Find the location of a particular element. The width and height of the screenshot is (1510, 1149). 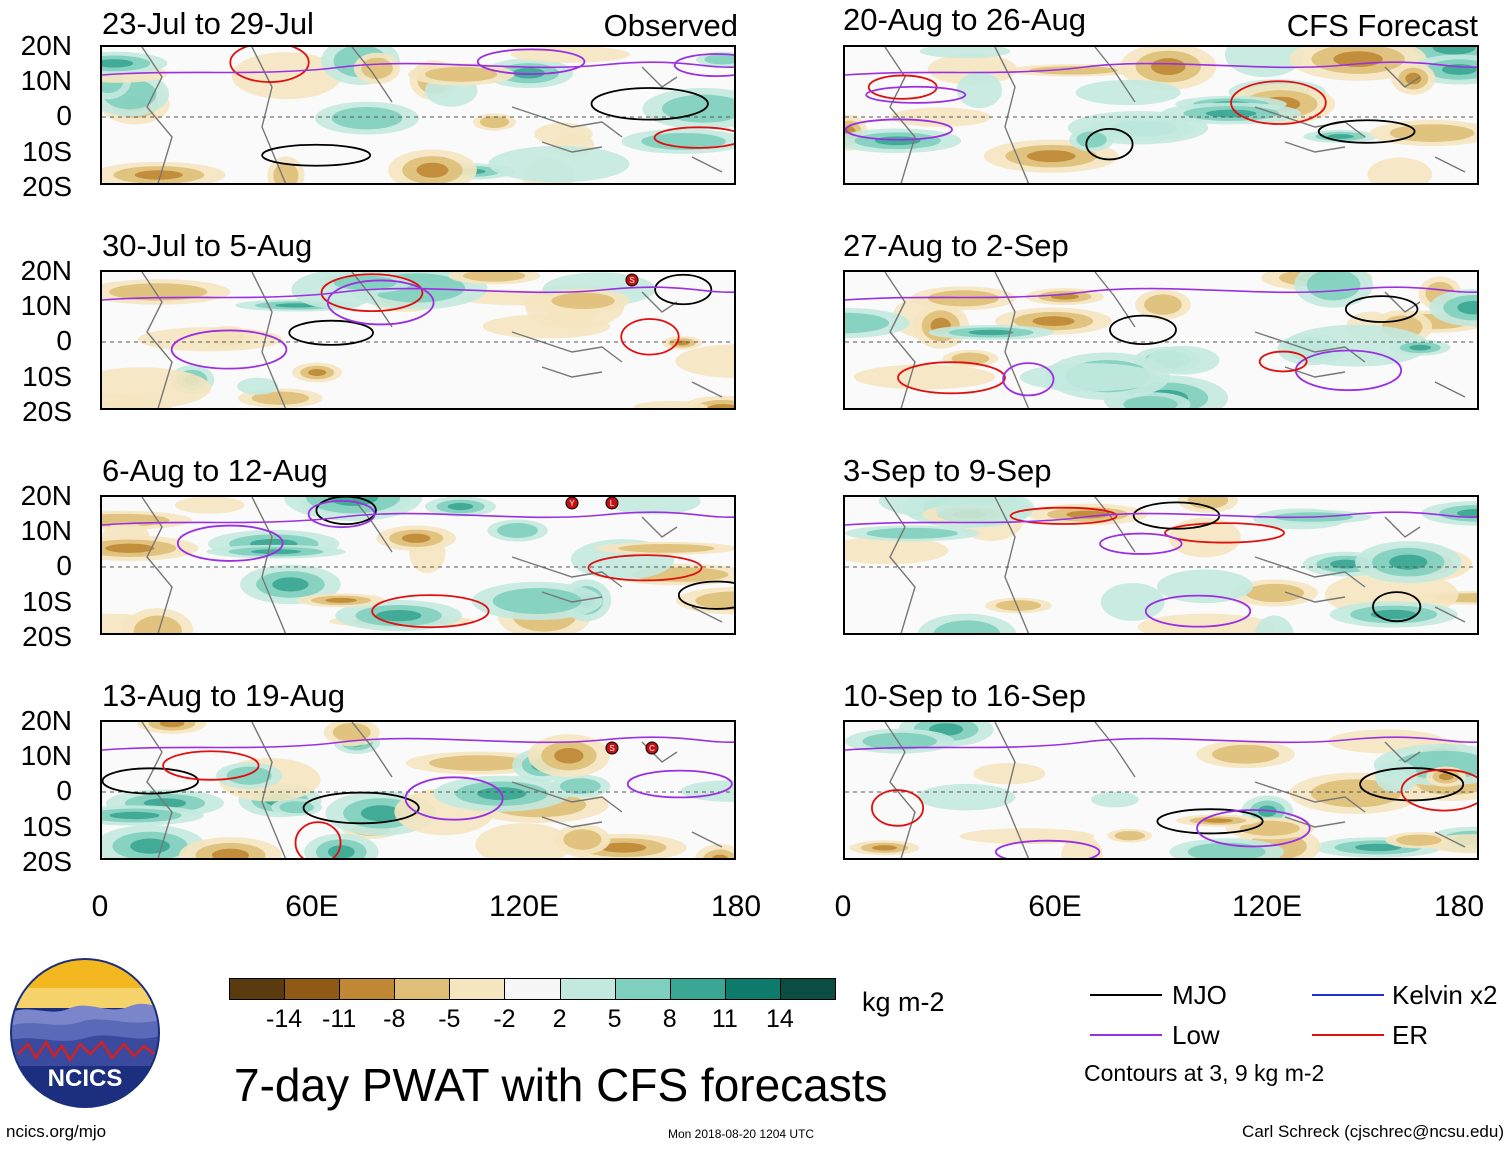

colorbar-tick-label: -2 is located at coordinates (504, 1019).